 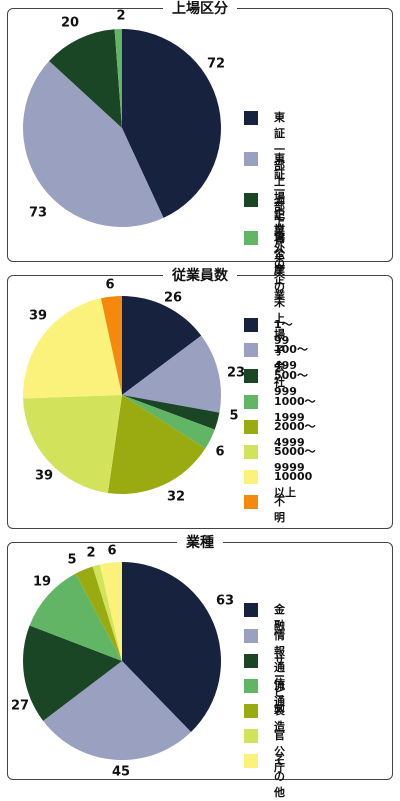 What do you see at coordinates (225, 601) in the screenshot?
I see `data-label: 63` at bounding box center [225, 601].